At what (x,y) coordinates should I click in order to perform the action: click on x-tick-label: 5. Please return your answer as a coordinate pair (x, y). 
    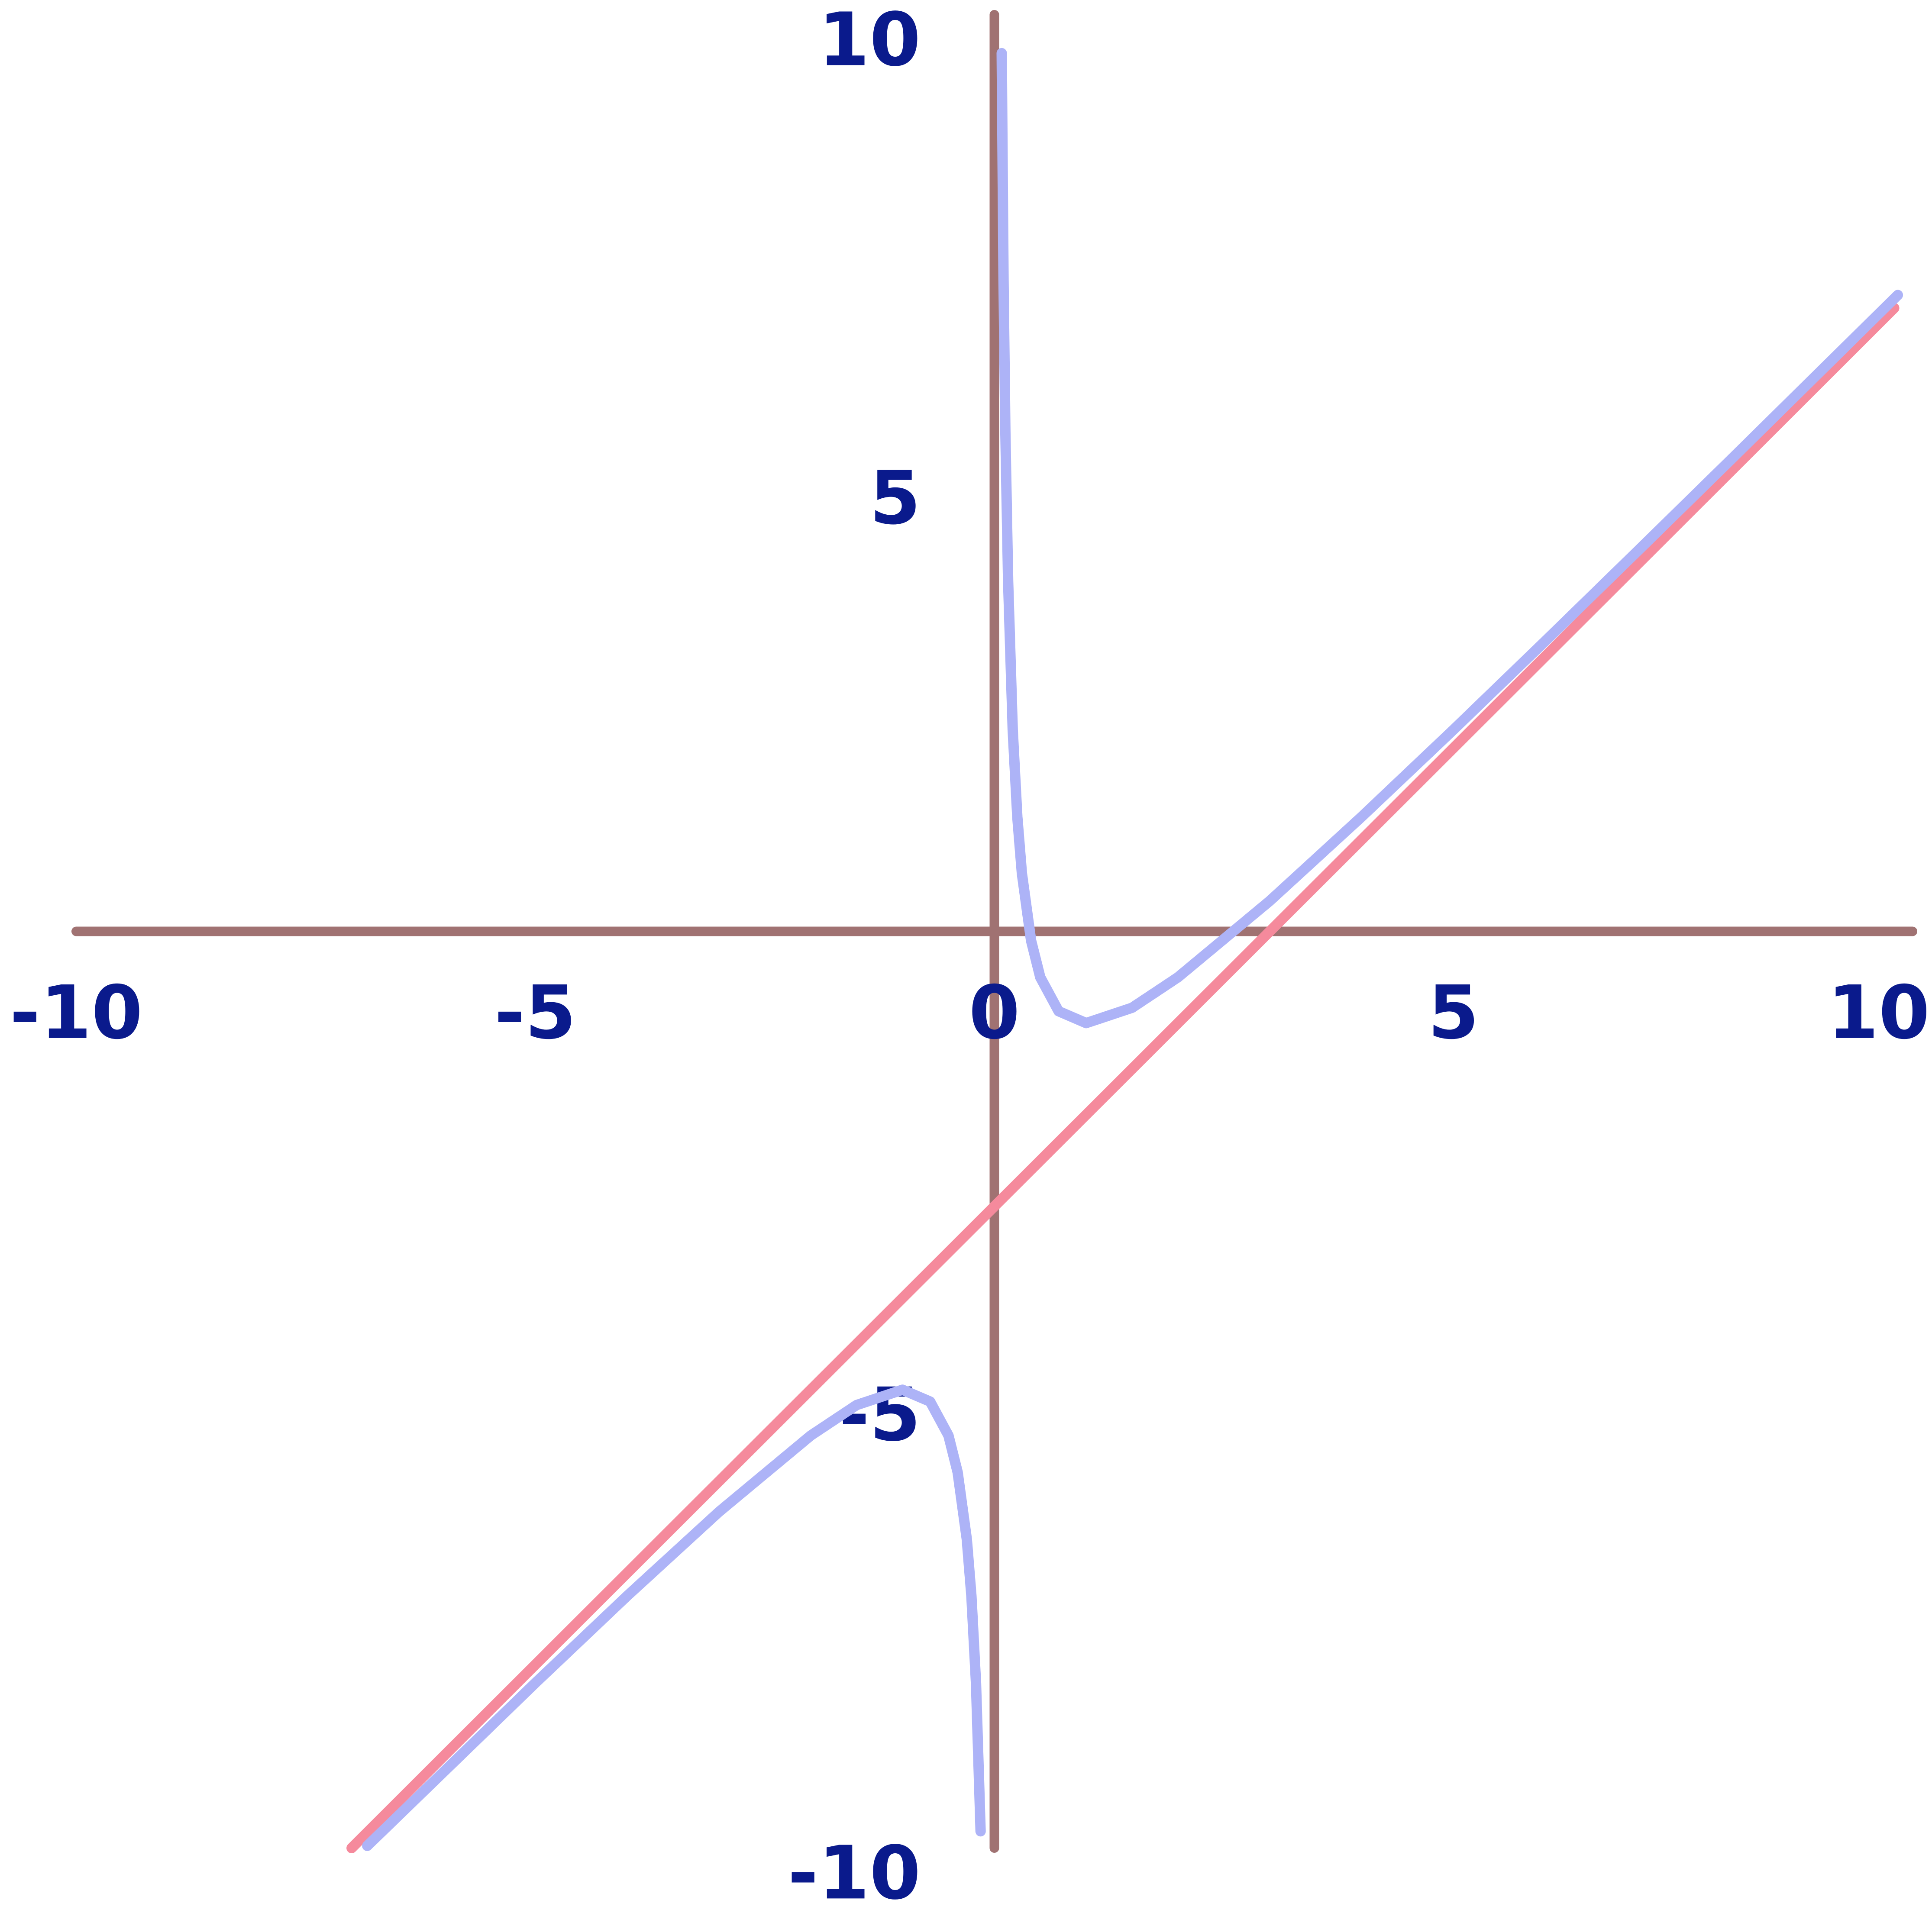
    Looking at the image, I should click on (1453, 1013).